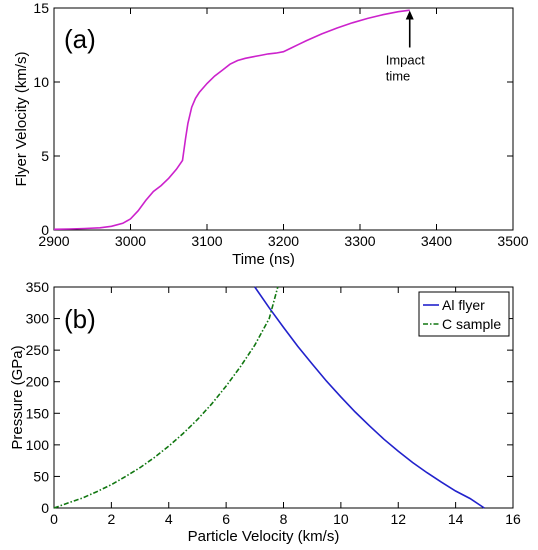 This screenshot has width=538, height=550. What do you see at coordinates (456, 519) in the screenshot?
I see `x-tick-label-b: 14` at bounding box center [456, 519].